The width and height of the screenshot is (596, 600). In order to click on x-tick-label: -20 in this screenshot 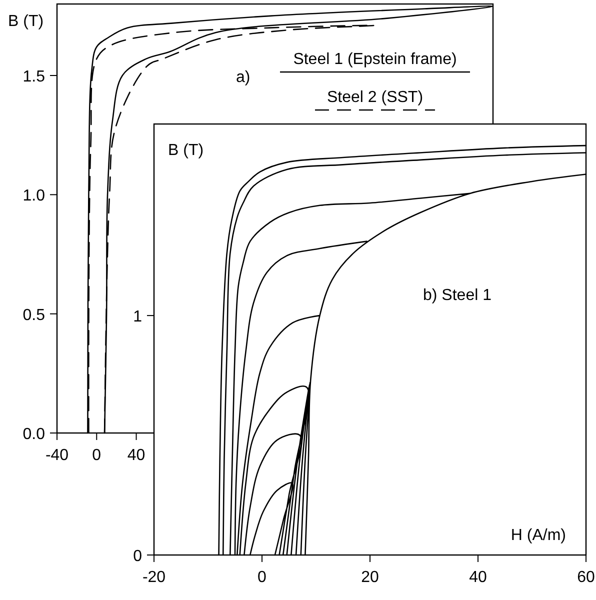, I will do `click(154, 577)`.